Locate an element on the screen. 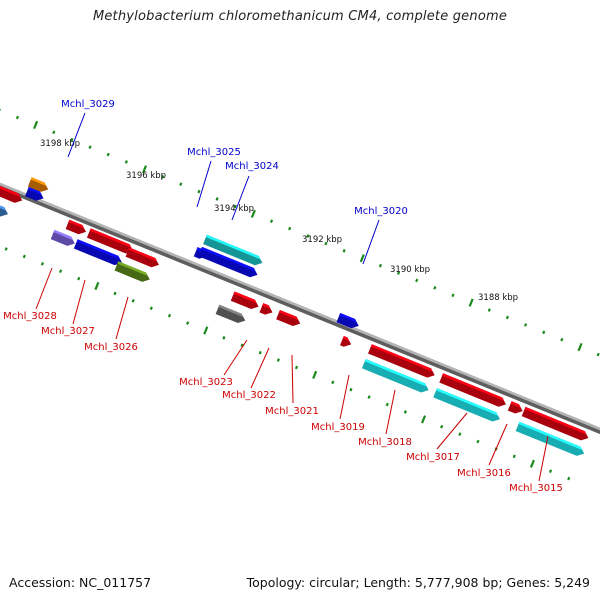 This screenshot has height=600, width=600. gene-blue-long is located at coordinates (228, 262).